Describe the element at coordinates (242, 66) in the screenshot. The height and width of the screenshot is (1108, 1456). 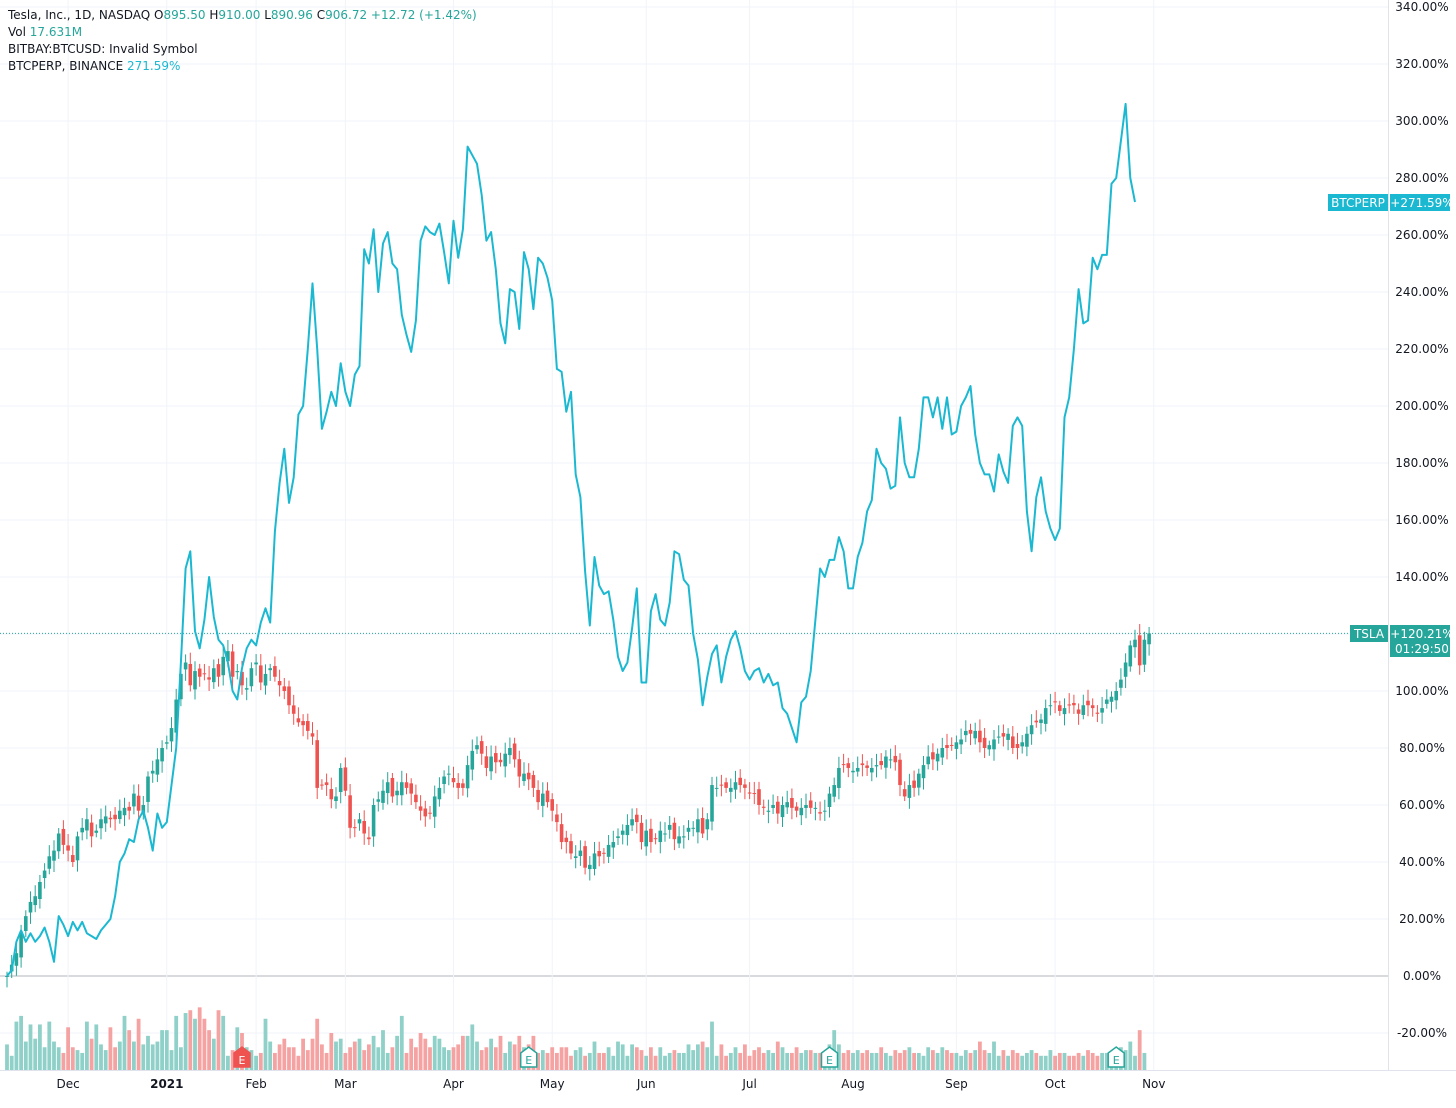
I see `btcperp-legend-row: BTCPERP, BINANCE 271.59%` at that location.